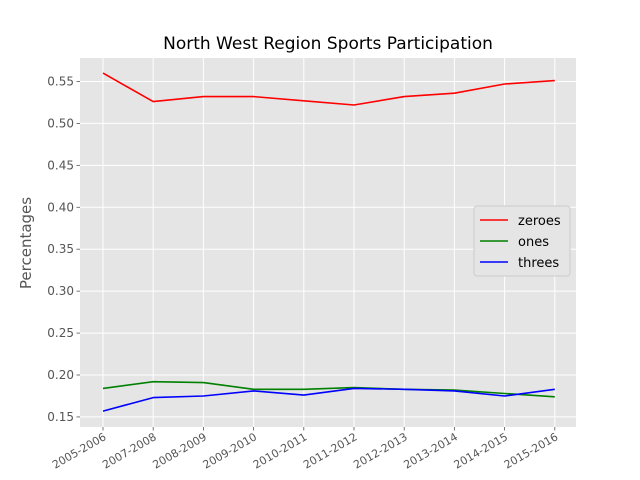 This screenshot has width=640, height=480. What do you see at coordinates (533, 242) in the screenshot?
I see `legend-label-ones: ones` at bounding box center [533, 242].